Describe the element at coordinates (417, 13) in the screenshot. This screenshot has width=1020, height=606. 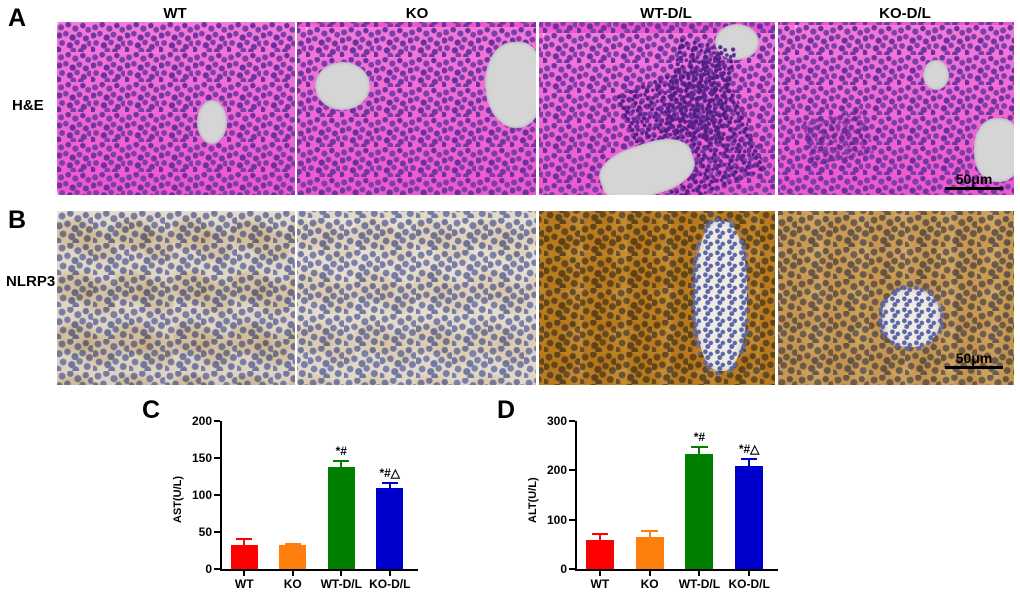
I see `column-header-ko: KO` at that location.